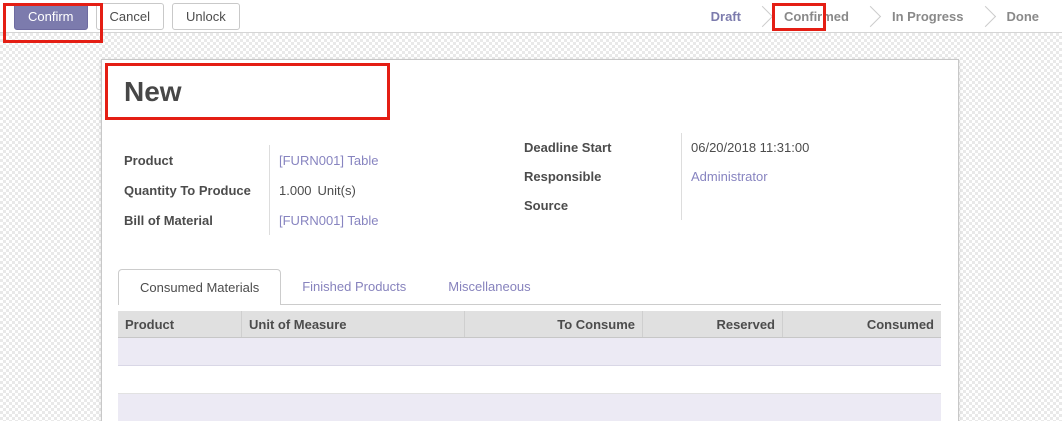  What do you see at coordinates (329, 220) in the screenshot?
I see `bom-link: [FURN001] Table` at bounding box center [329, 220].